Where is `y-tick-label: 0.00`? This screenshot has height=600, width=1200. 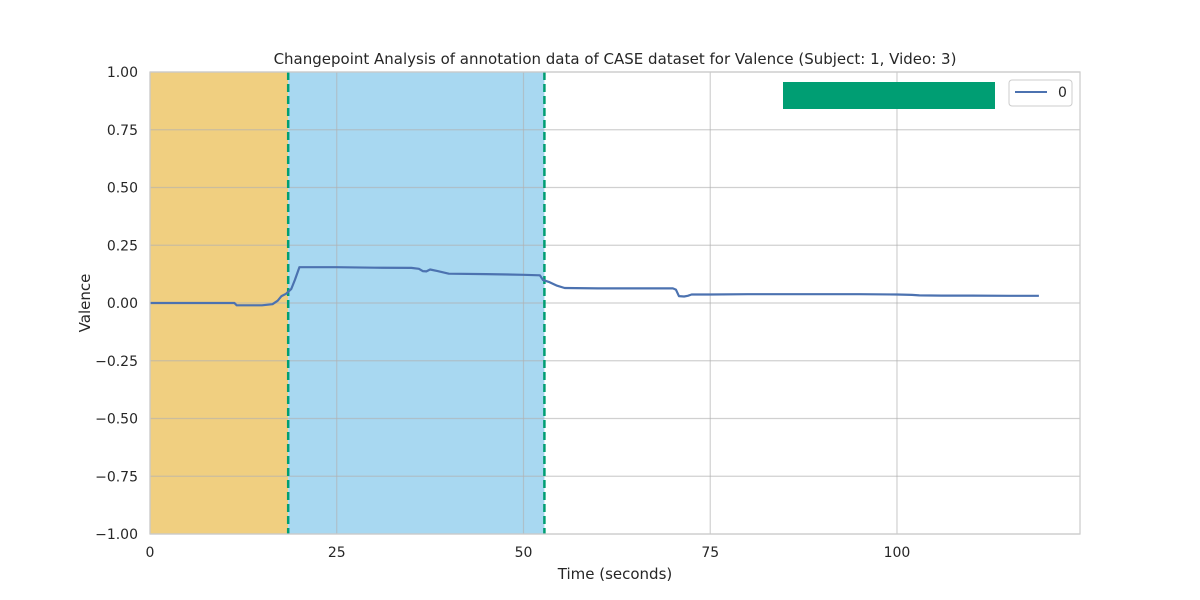 y-tick-label: 0.00 is located at coordinates (122, 304).